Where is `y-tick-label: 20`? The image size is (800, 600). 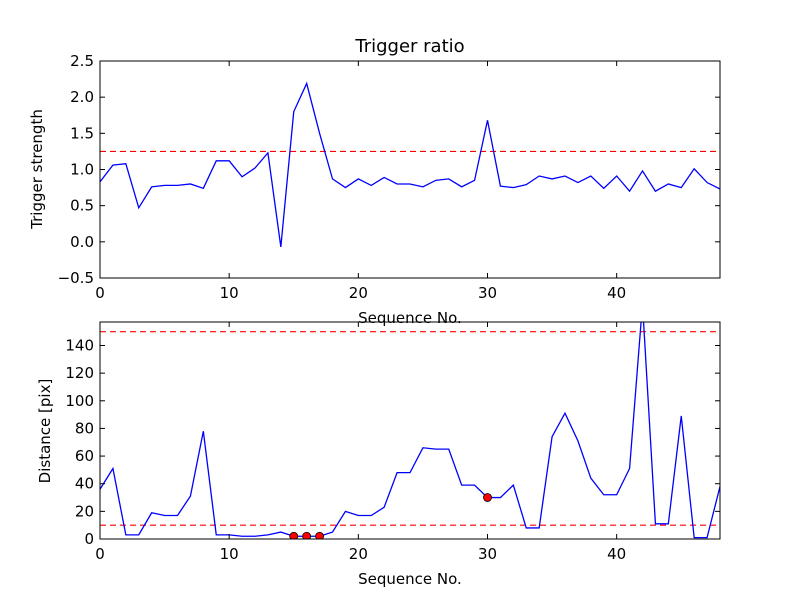 y-tick-label: 20 is located at coordinates (84, 511).